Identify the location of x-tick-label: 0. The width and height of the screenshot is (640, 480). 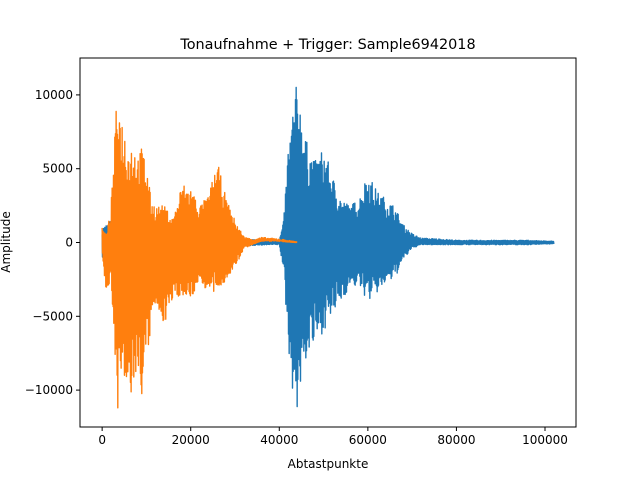
(102, 440).